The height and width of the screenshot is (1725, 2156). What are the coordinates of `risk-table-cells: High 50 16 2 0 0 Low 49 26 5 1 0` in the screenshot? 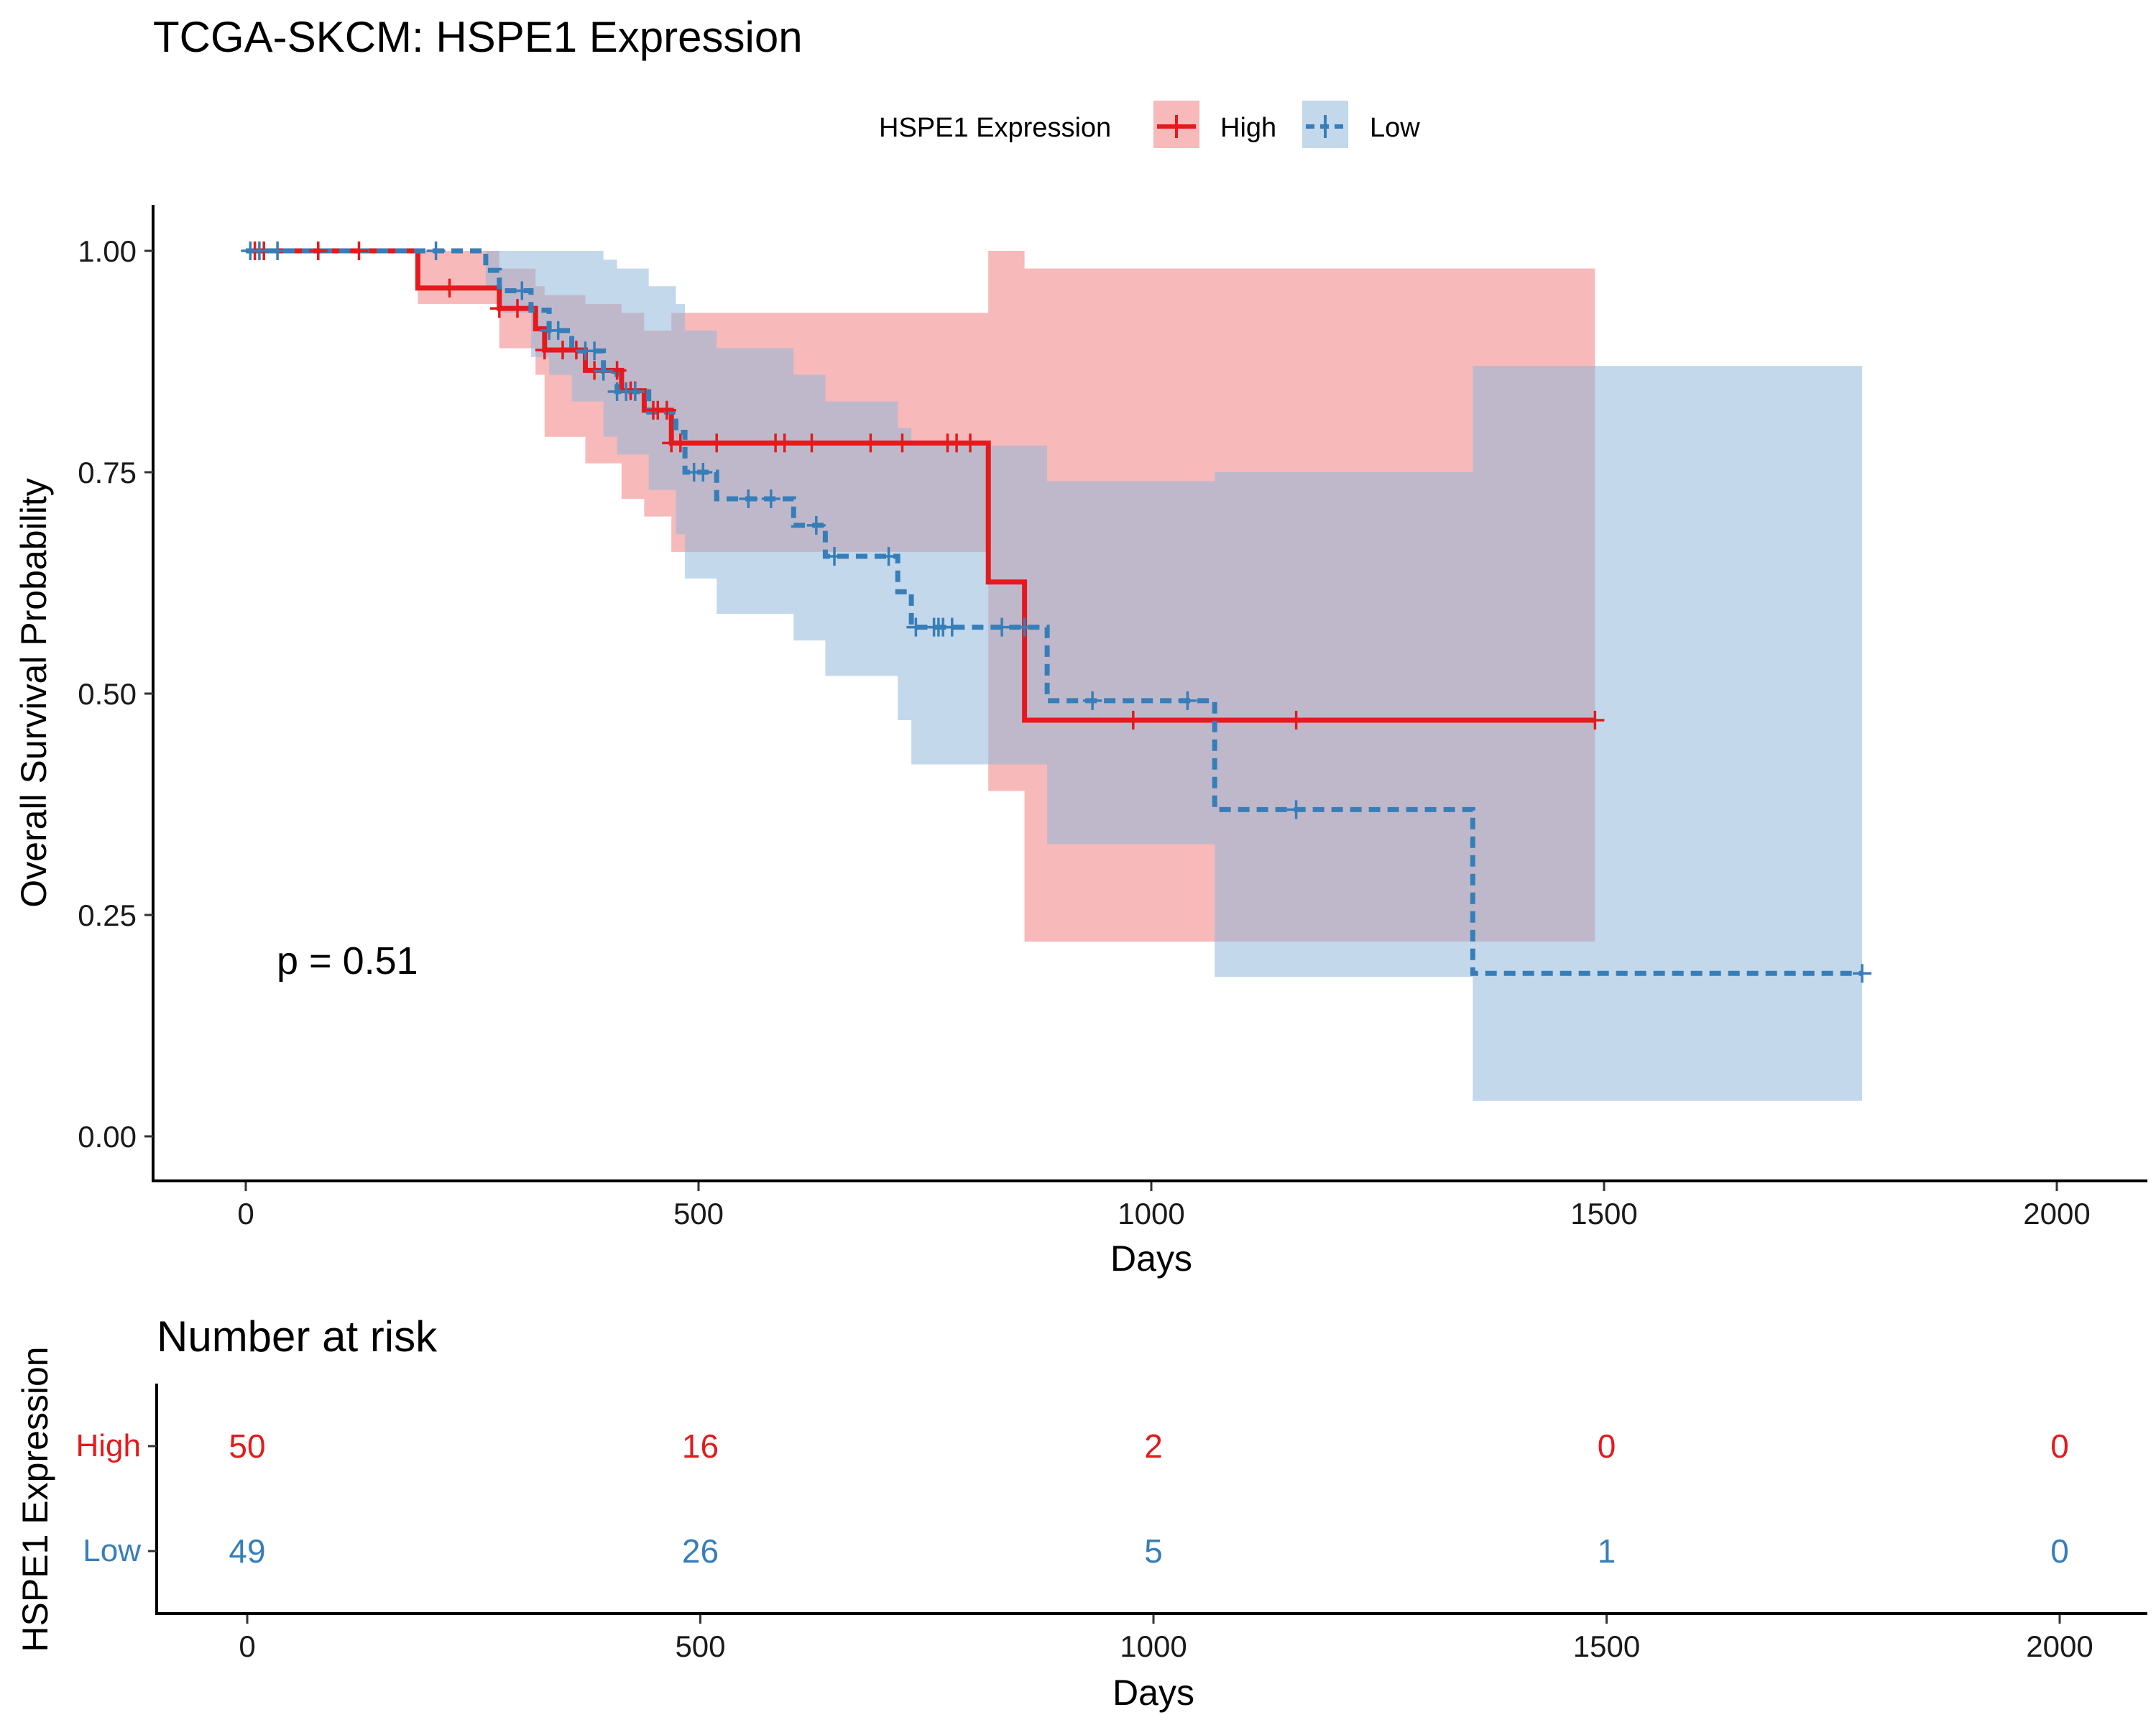 It's located at (1073, 1498).